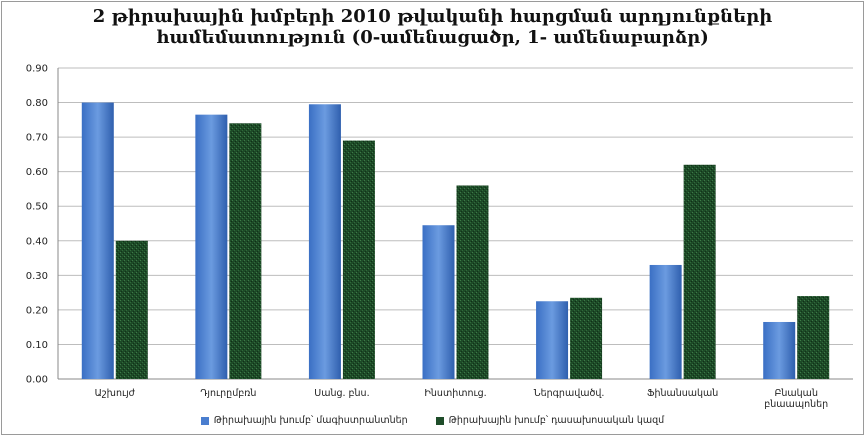 The width and height of the screenshot is (865, 436). Describe the element at coordinates (569, 393) in the screenshot. I see `x-category-label: Ներգրավածվ.` at that location.